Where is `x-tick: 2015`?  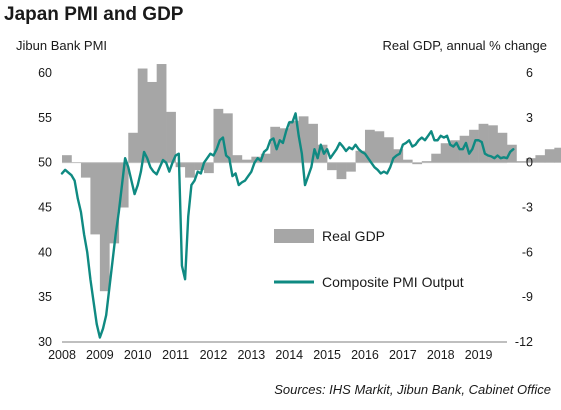 x-tick: 2015 is located at coordinates (327, 355).